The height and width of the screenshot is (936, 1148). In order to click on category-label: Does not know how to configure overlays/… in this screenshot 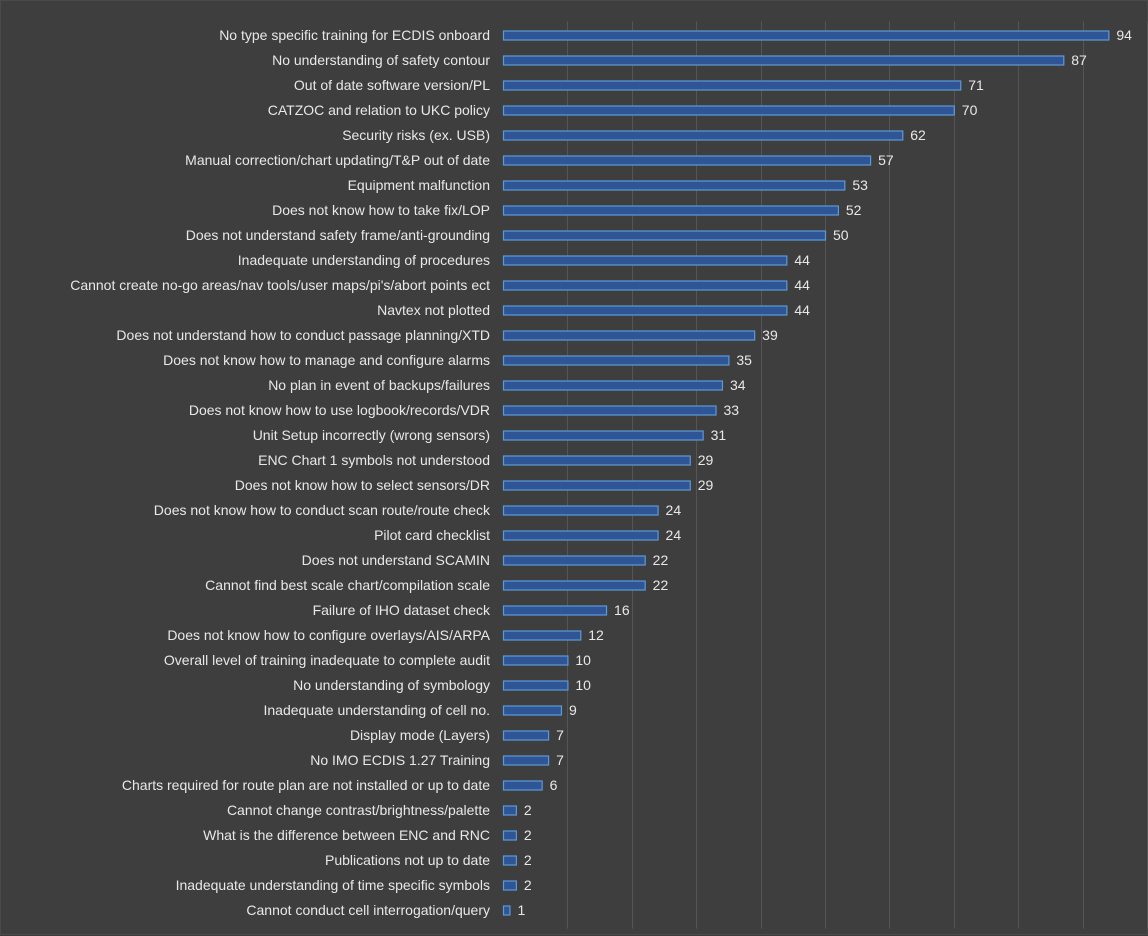, I will do `click(328, 635)`.